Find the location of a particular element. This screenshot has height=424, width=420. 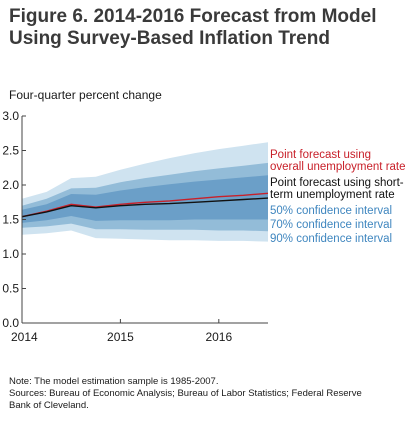

y-tick-label: 2.5 is located at coordinates (10, 151).